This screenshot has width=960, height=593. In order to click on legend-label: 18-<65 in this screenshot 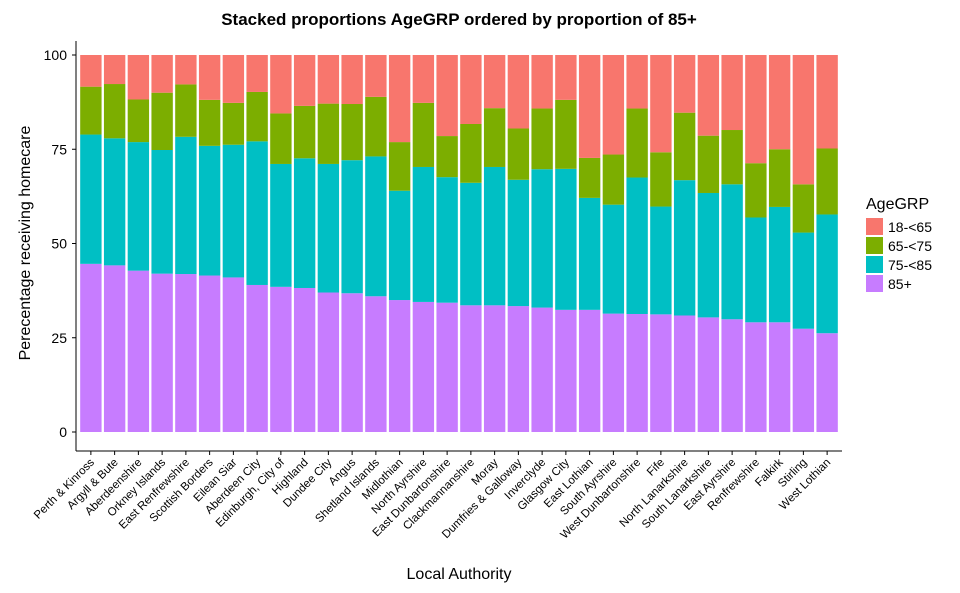, I will do `click(910, 227)`.